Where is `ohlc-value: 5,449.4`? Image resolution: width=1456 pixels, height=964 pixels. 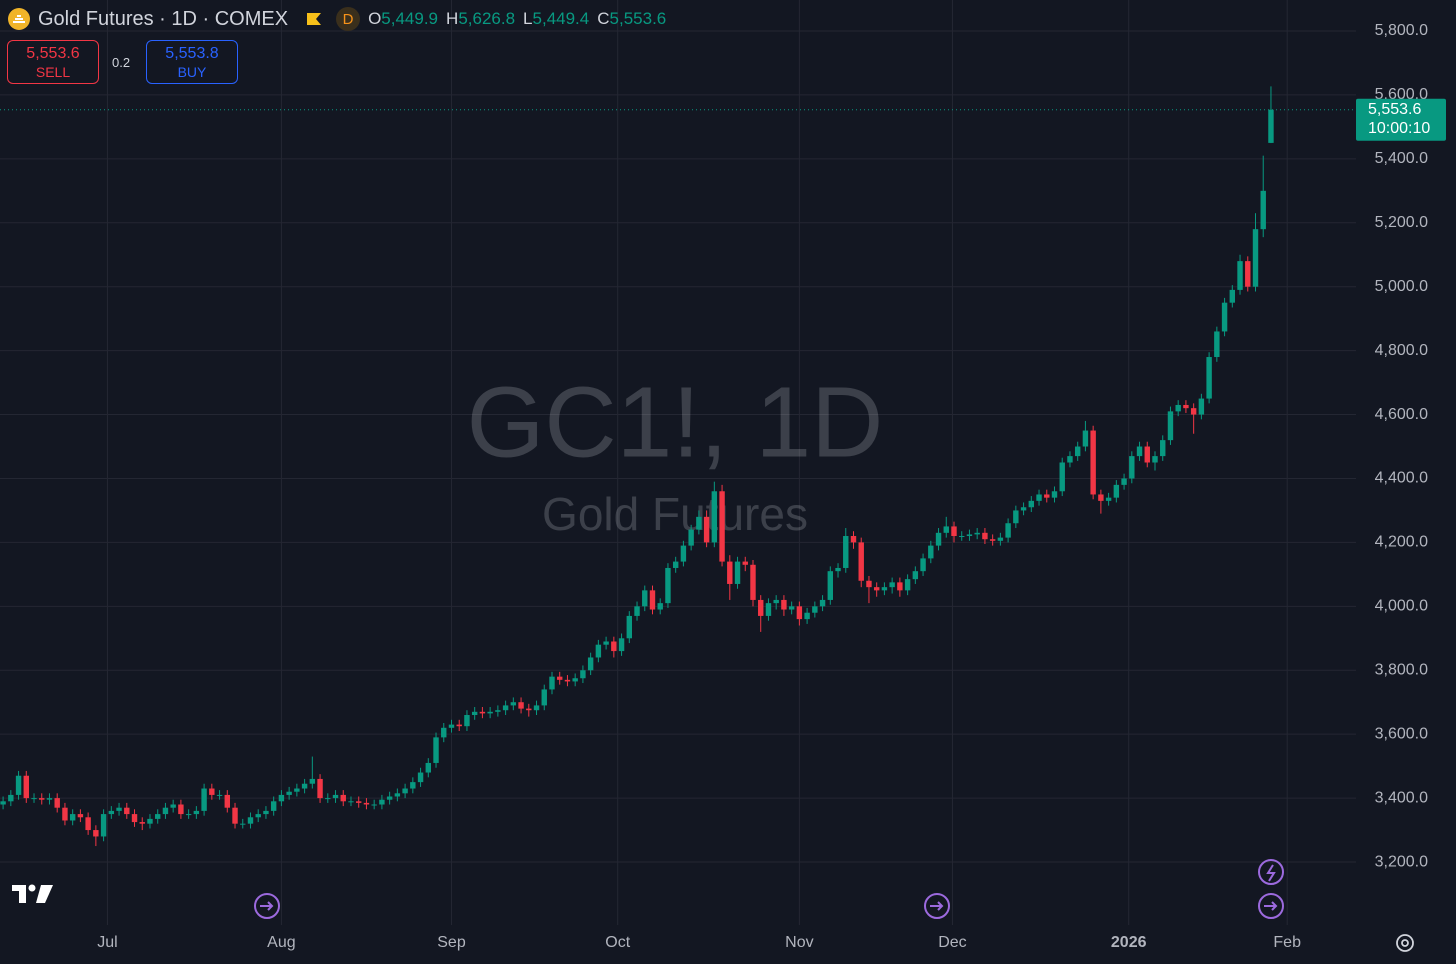 ohlc-value: 5,449.4 is located at coordinates (561, 18).